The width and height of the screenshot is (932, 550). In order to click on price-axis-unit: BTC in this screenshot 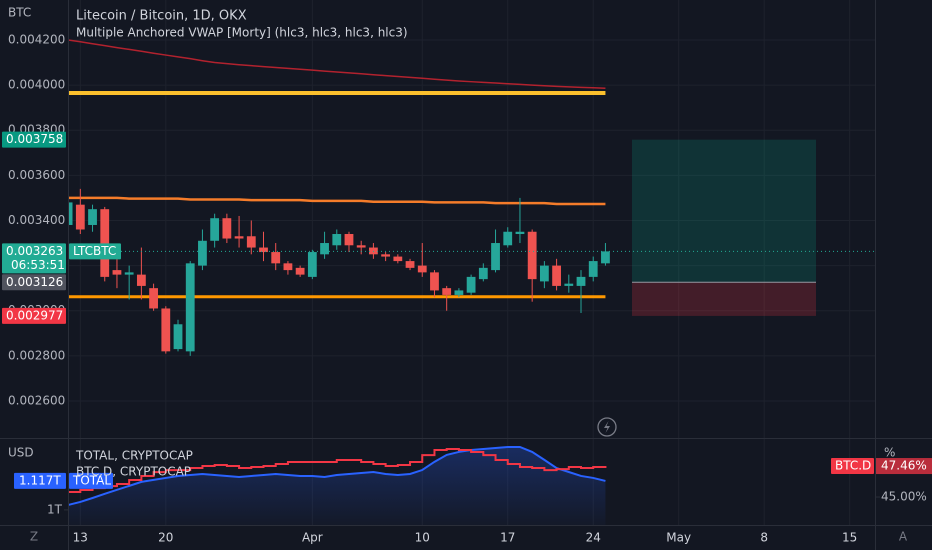, I will do `click(19, 13)`.